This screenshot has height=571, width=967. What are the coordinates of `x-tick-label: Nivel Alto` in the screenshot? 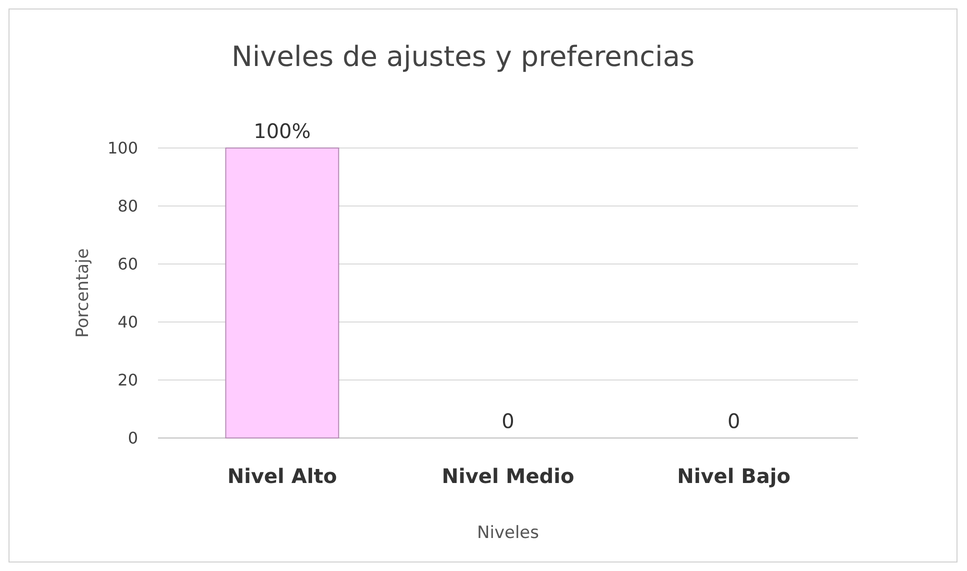 It's located at (282, 476).